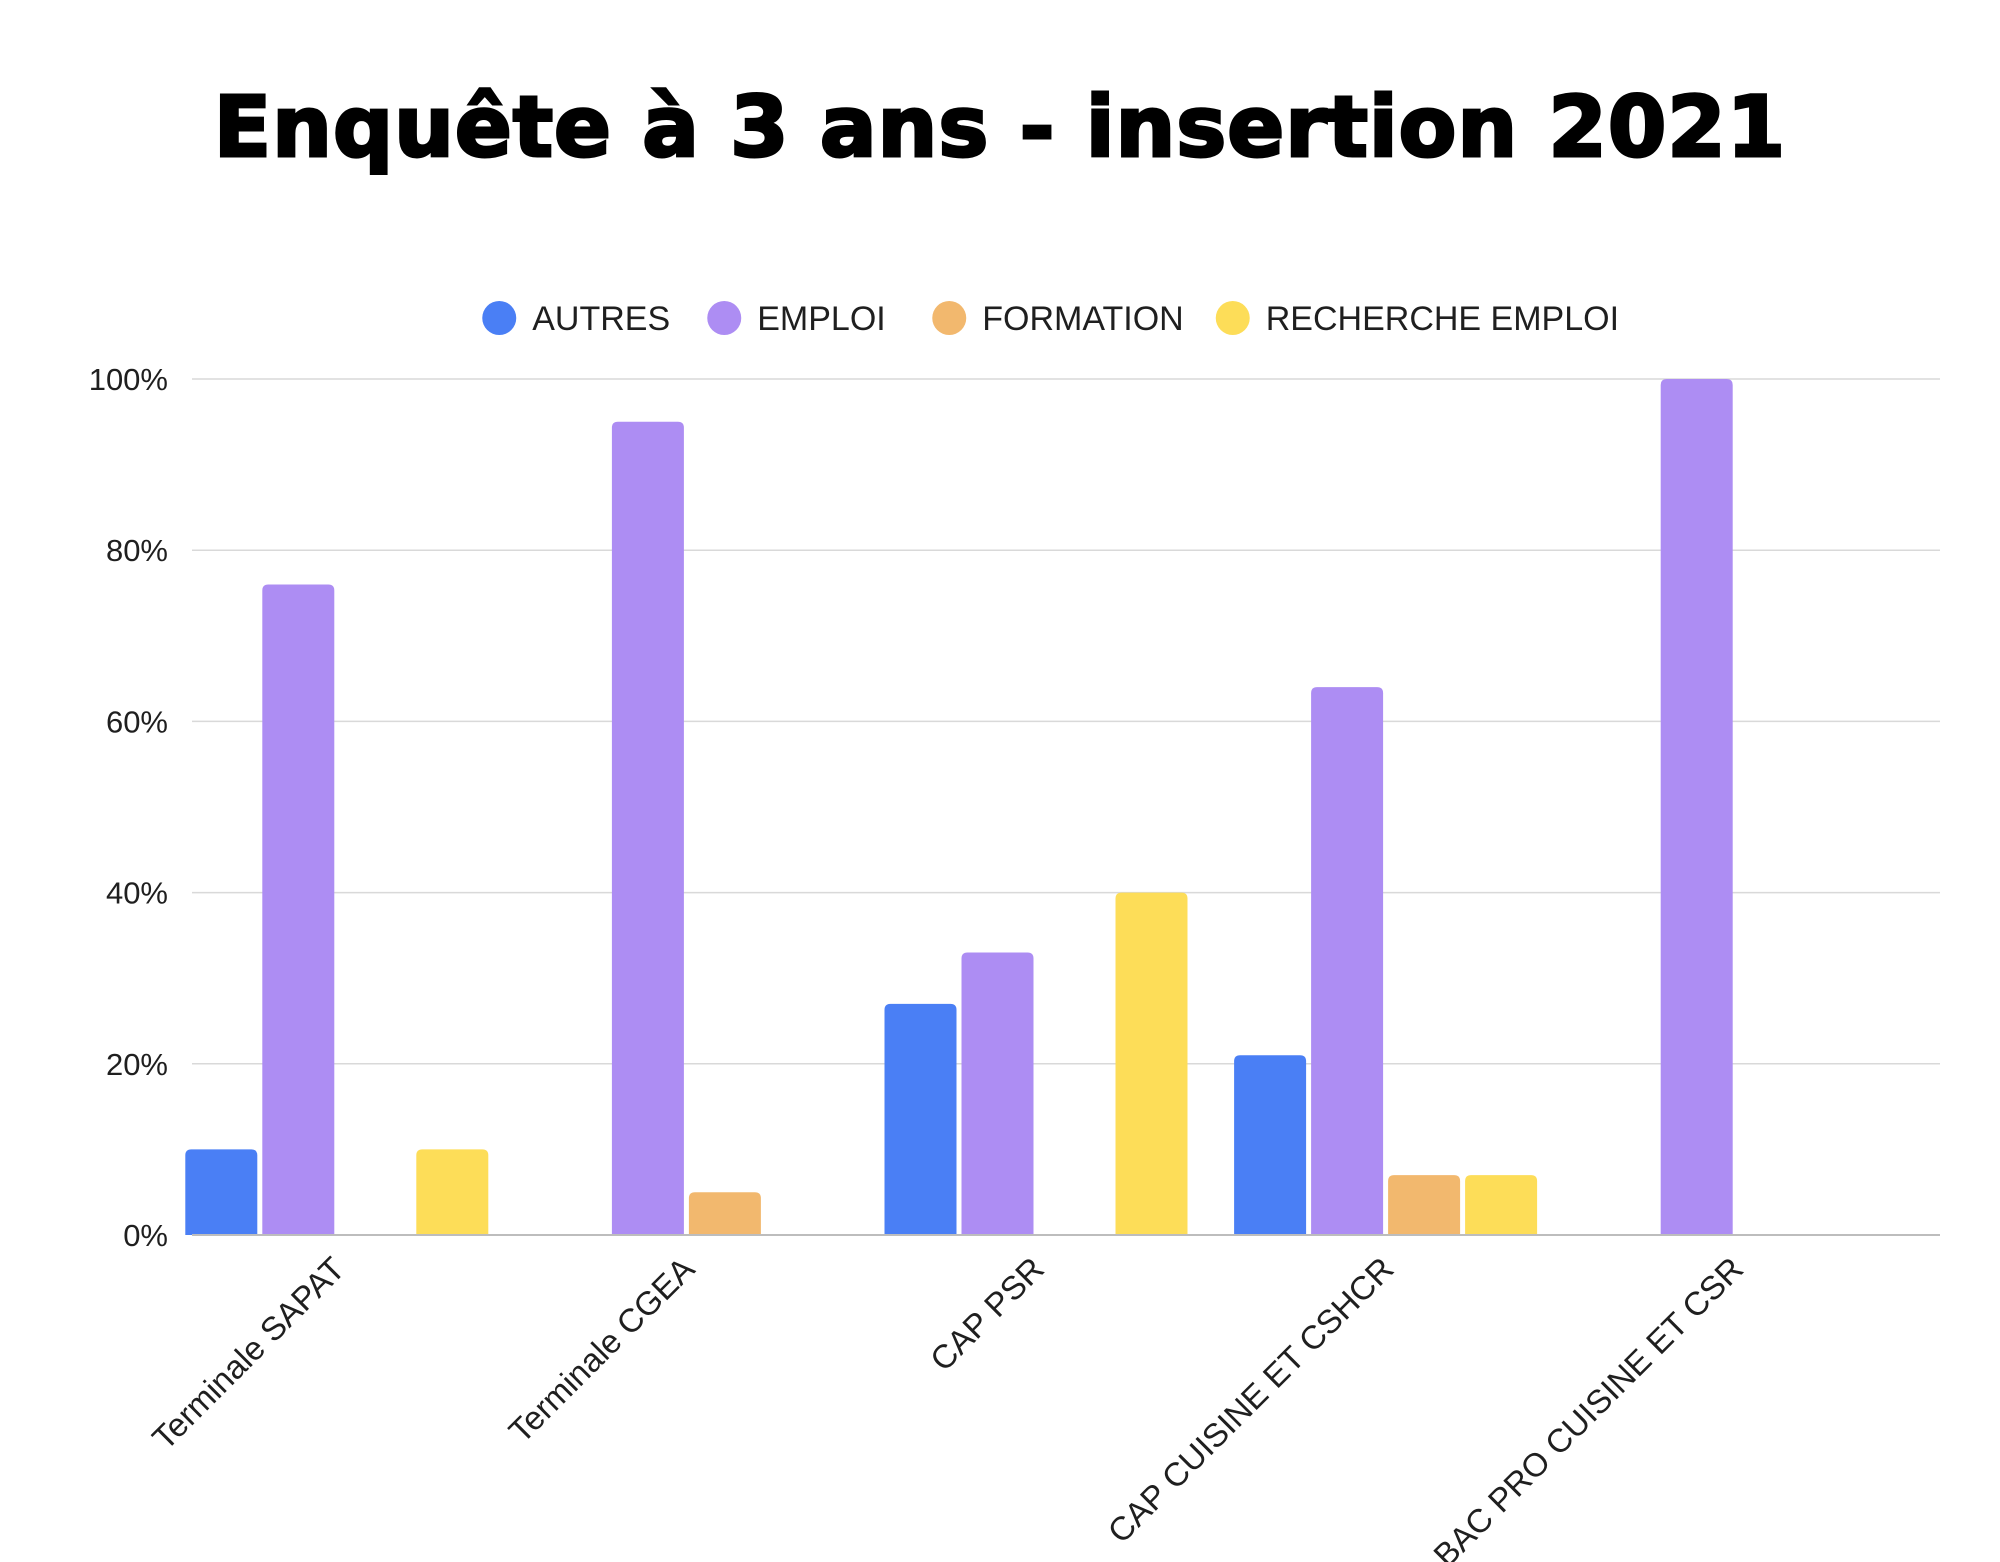 This screenshot has width=2000, height=1562. I want to click on x-category-label: CAP CUISINE ET CSHCR, so click(1250, 1400).